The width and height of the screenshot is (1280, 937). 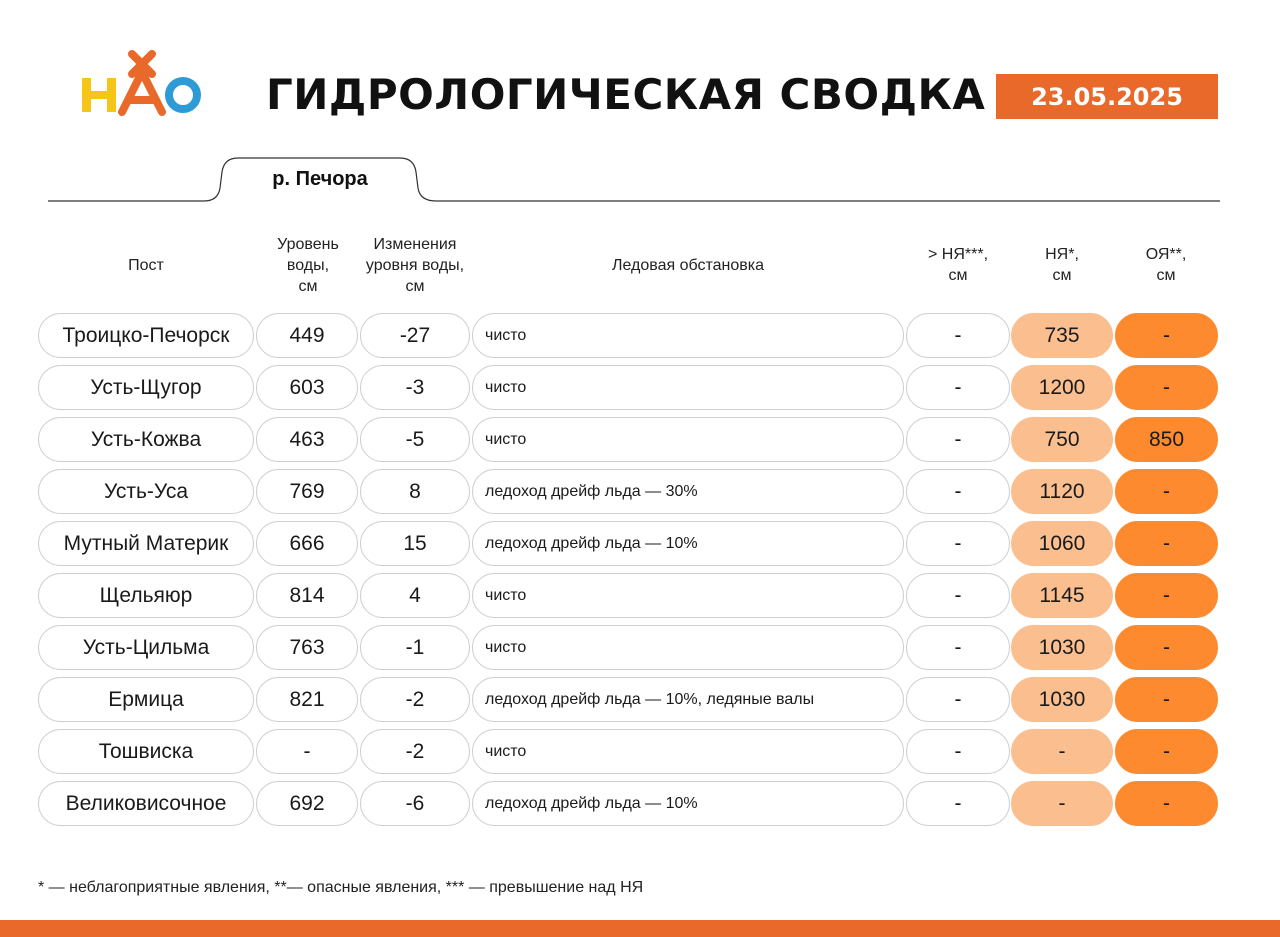 What do you see at coordinates (146, 439) in the screenshot?
I see `cell-post: Усть-Кожва` at bounding box center [146, 439].